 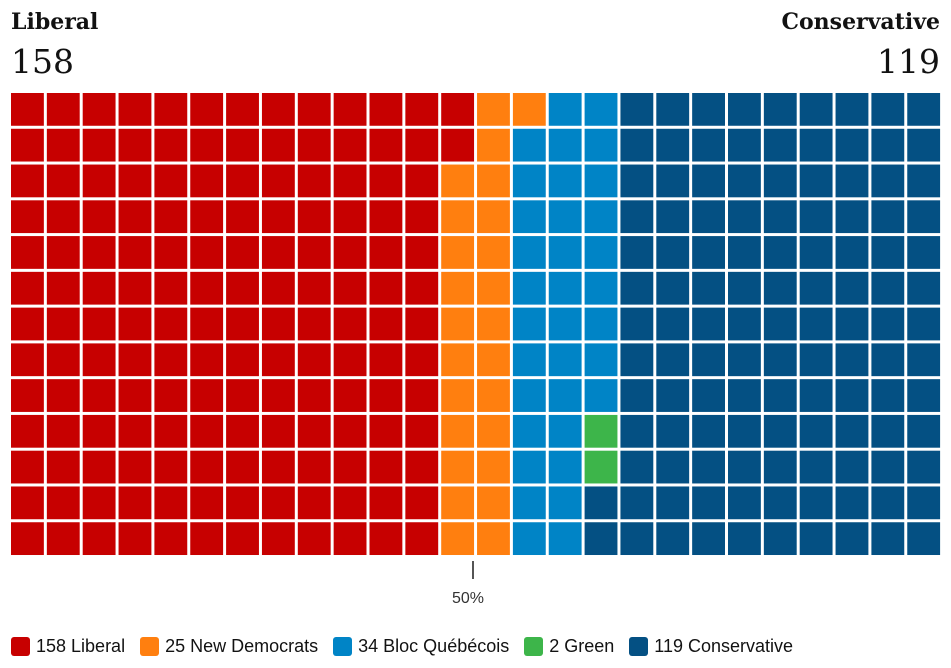 I want to click on legend-label-green: 2 Green, so click(x=582, y=646).